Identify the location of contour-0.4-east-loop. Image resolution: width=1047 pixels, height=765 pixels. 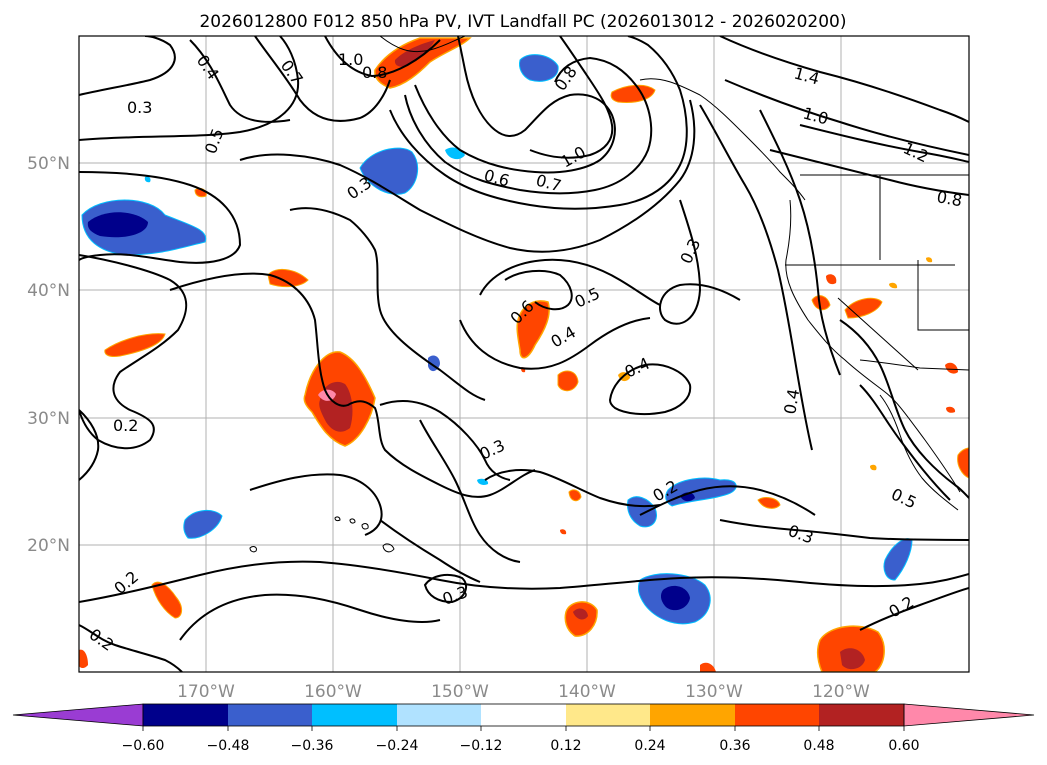
(650, 389).